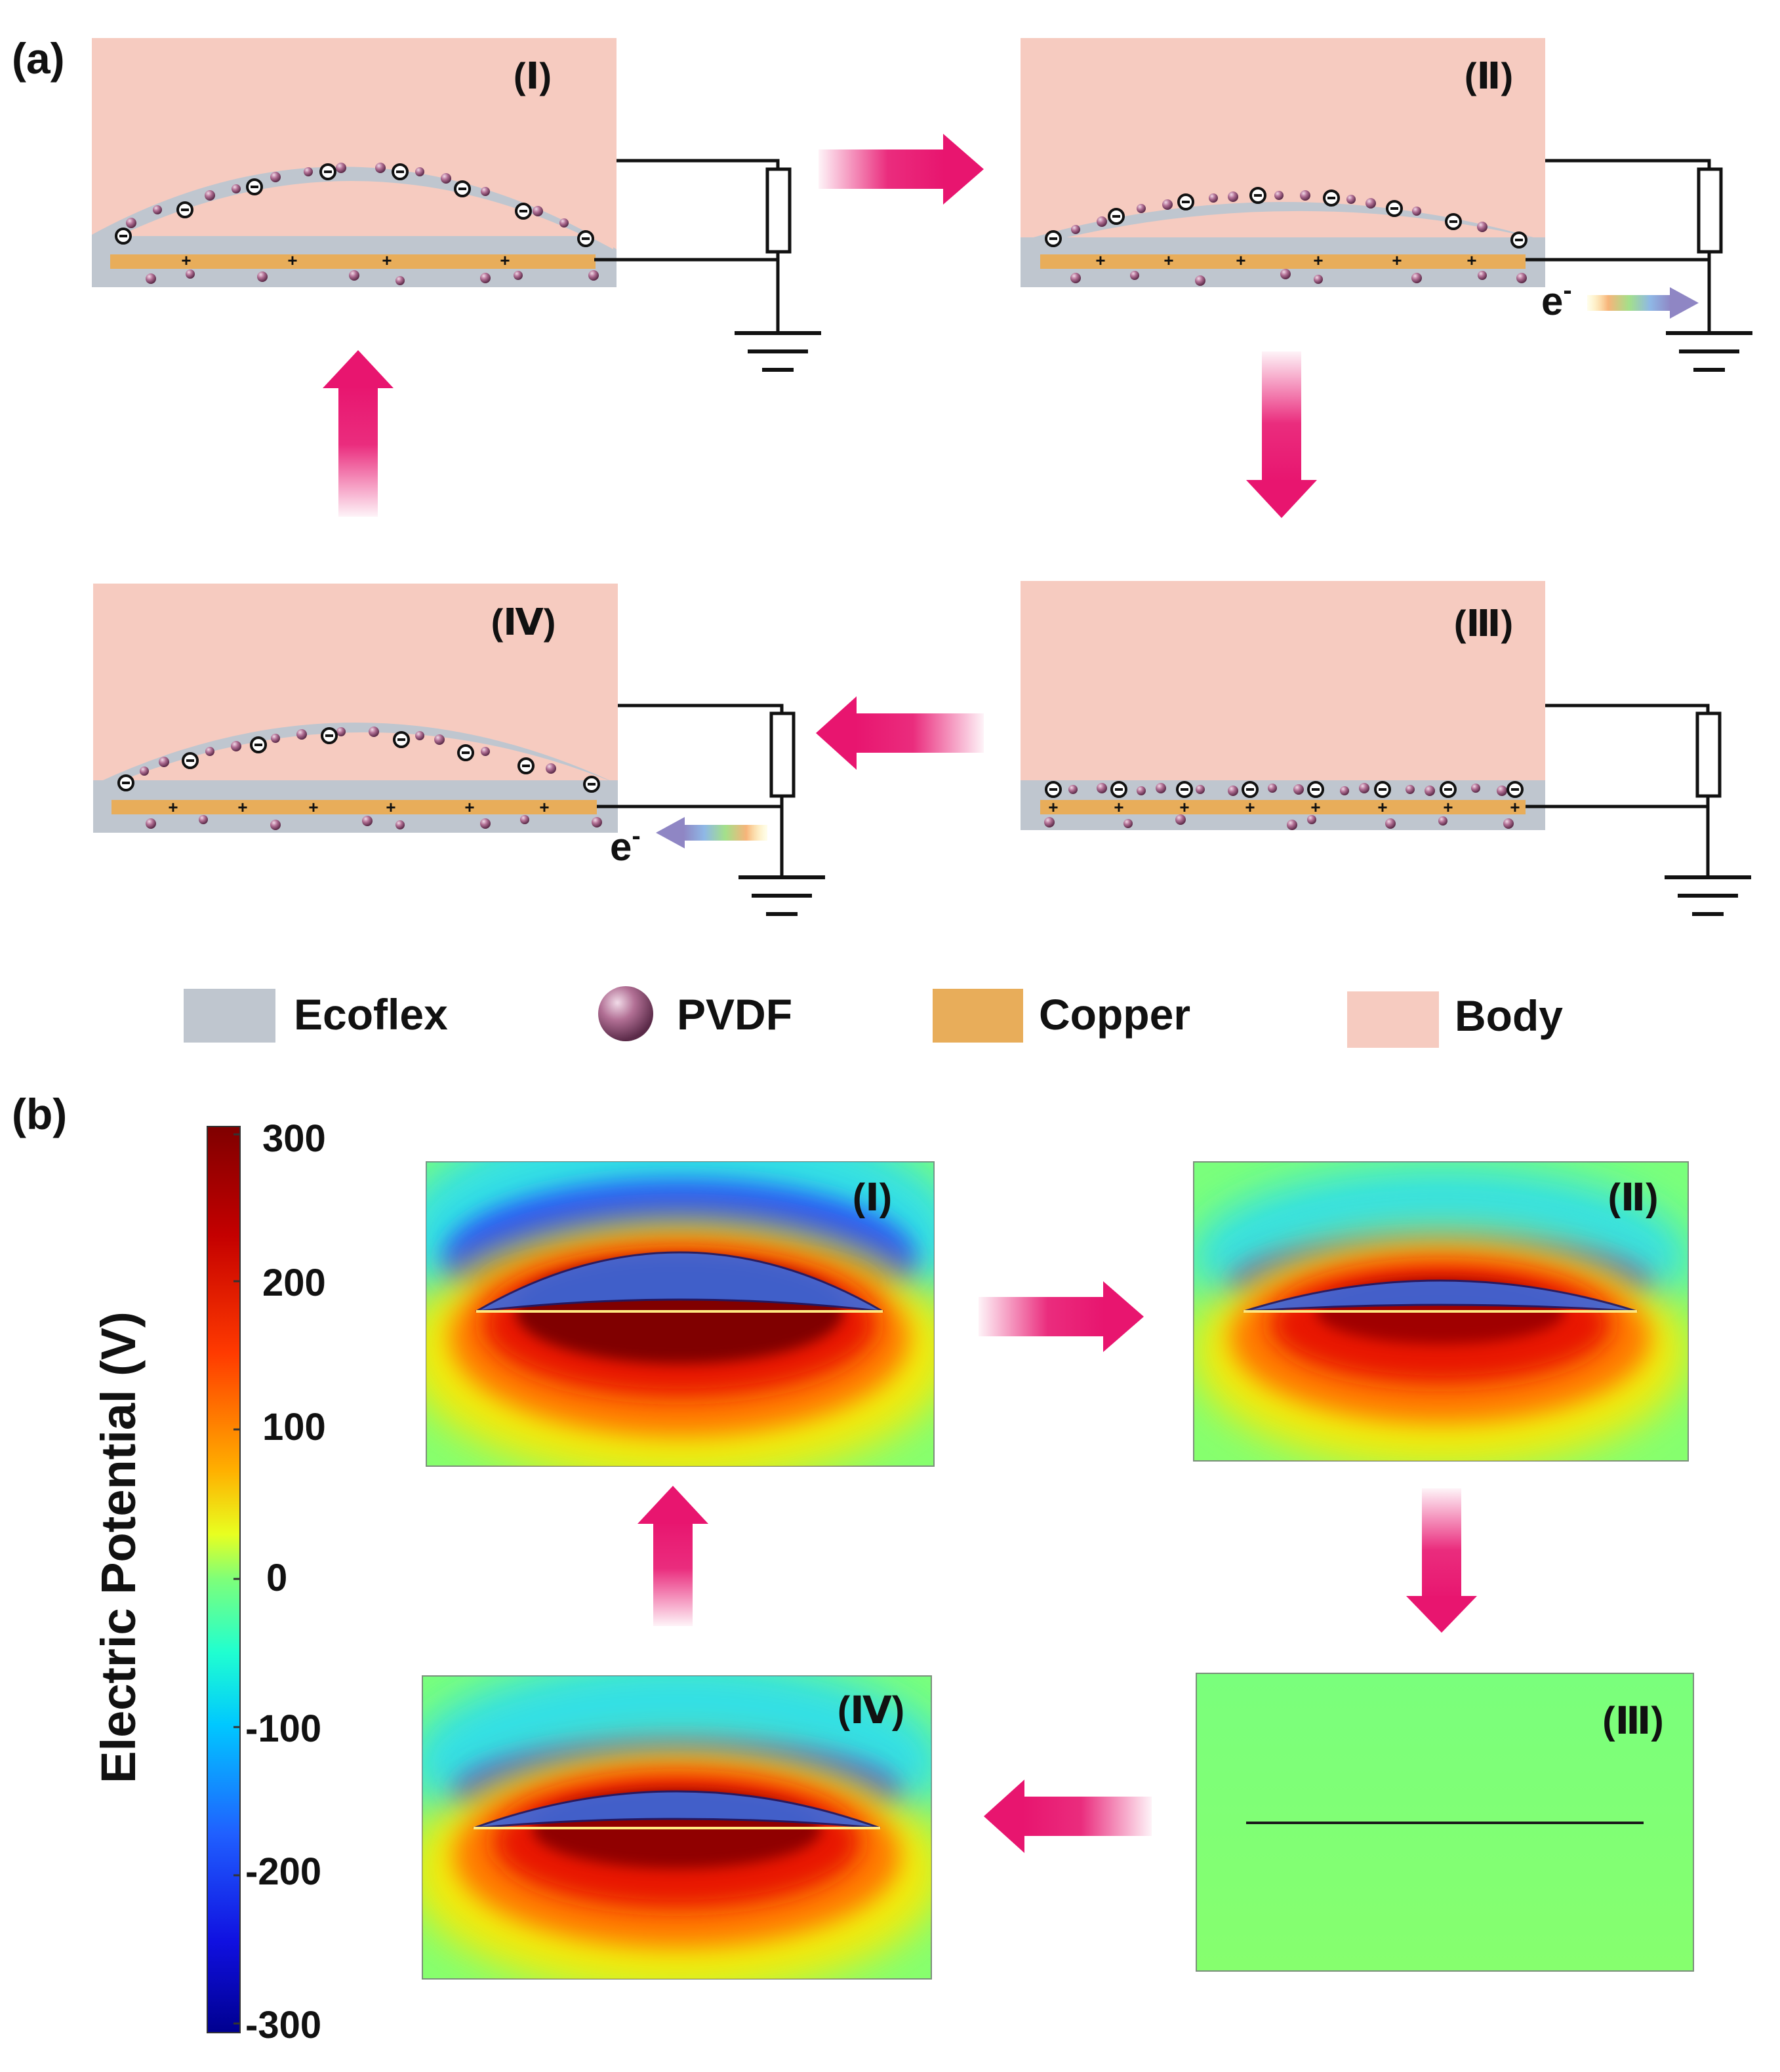 The image size is (1780, 2072). I want to click on colorbar-tick-label: 0, so click(276, 1578).